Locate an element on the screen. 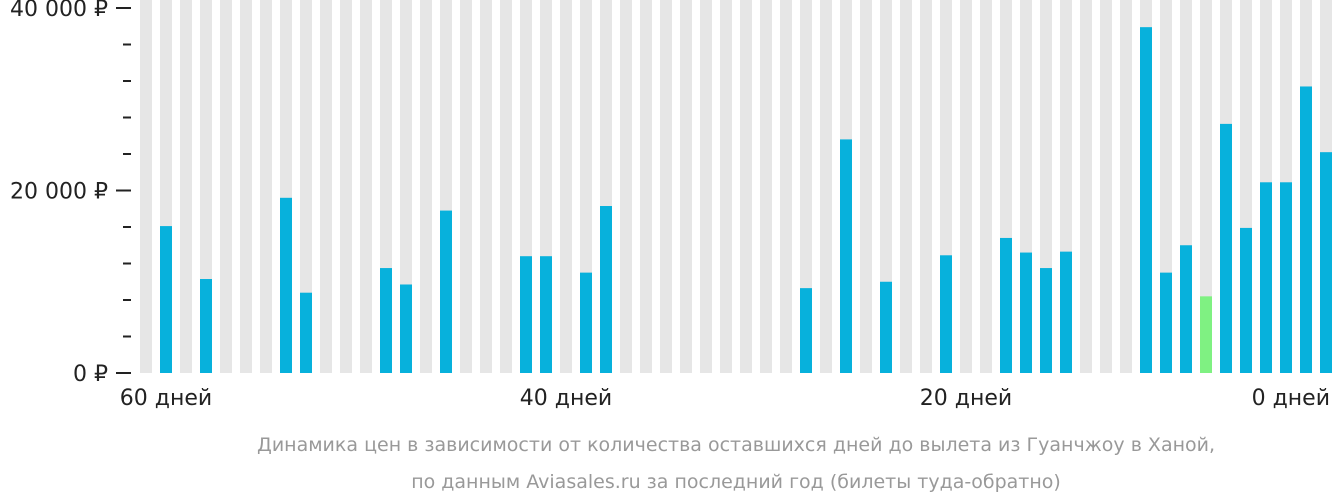  y-tick-label: 40 000 ₽ is located at coordinates (59, 11).